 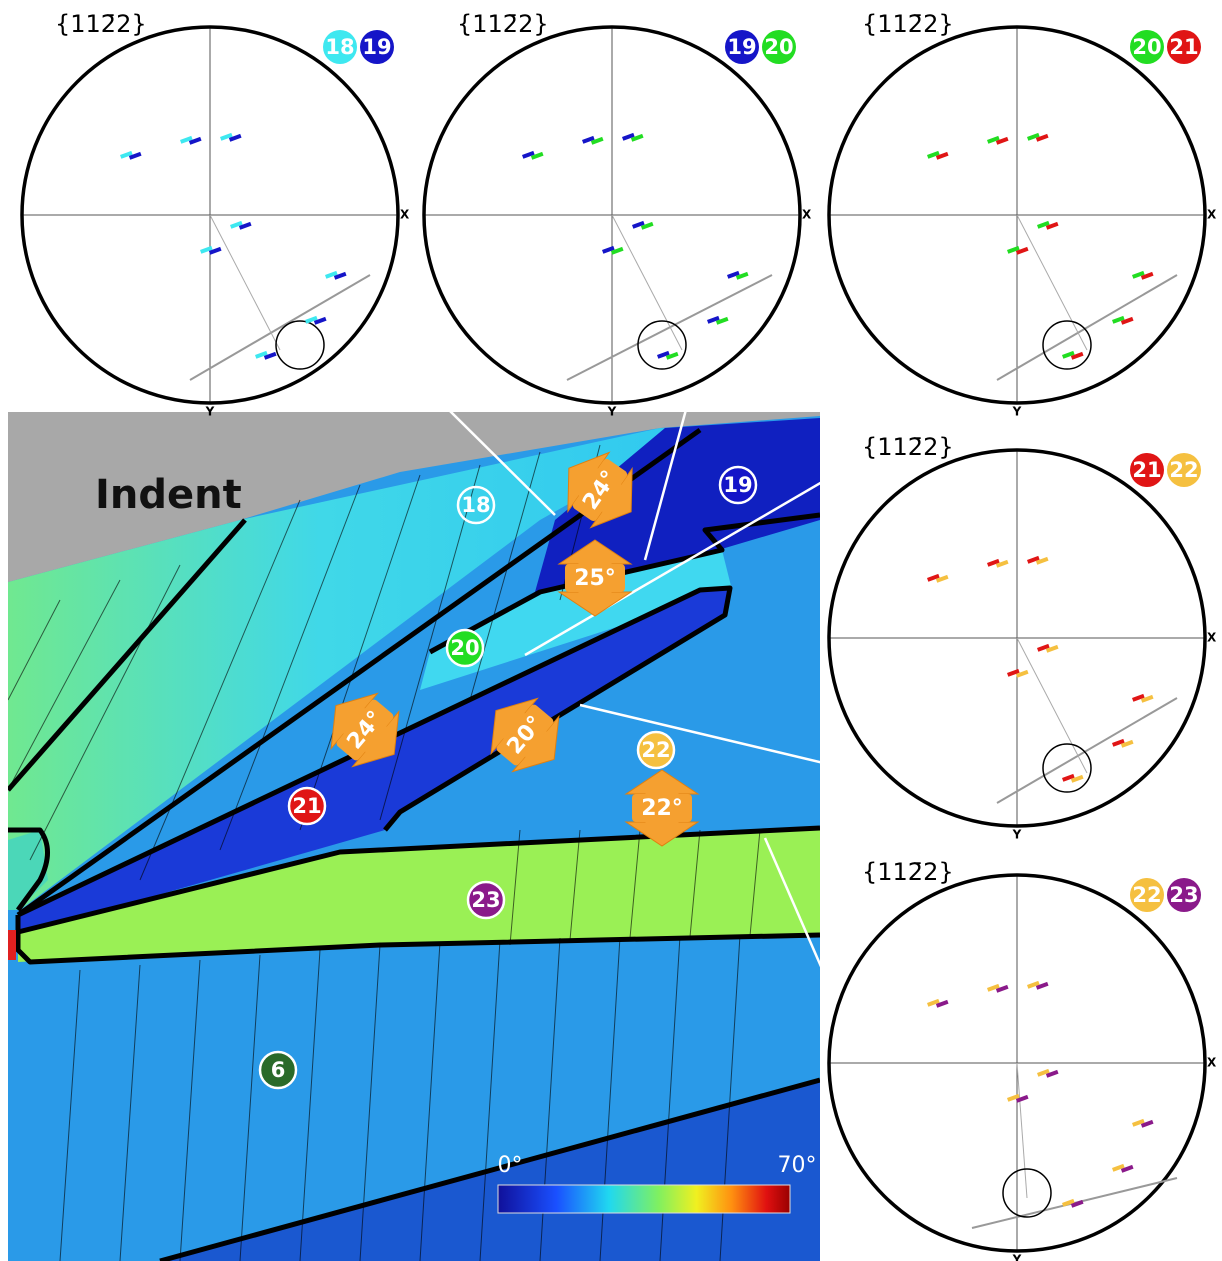 I want to click on map-title: Indent, so click(x=168, y=495).